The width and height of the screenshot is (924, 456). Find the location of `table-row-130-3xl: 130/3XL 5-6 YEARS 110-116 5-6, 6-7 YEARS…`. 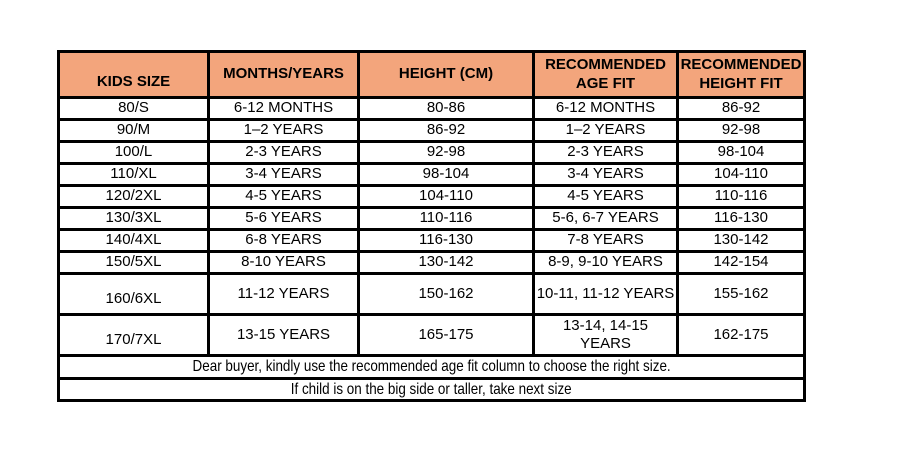

table-row-130-3xl: 130/3XL 5-6 YEARS 110-116 5-6, 6-7 YEARS… is located at coordinates (431, 218).